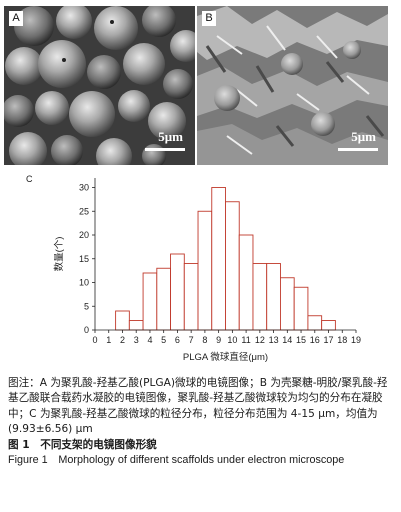 The image size is (401, 512). Describe the element at coordinates (287, 340) in the screenshot. I see `x-tick-label: 14` at that location.